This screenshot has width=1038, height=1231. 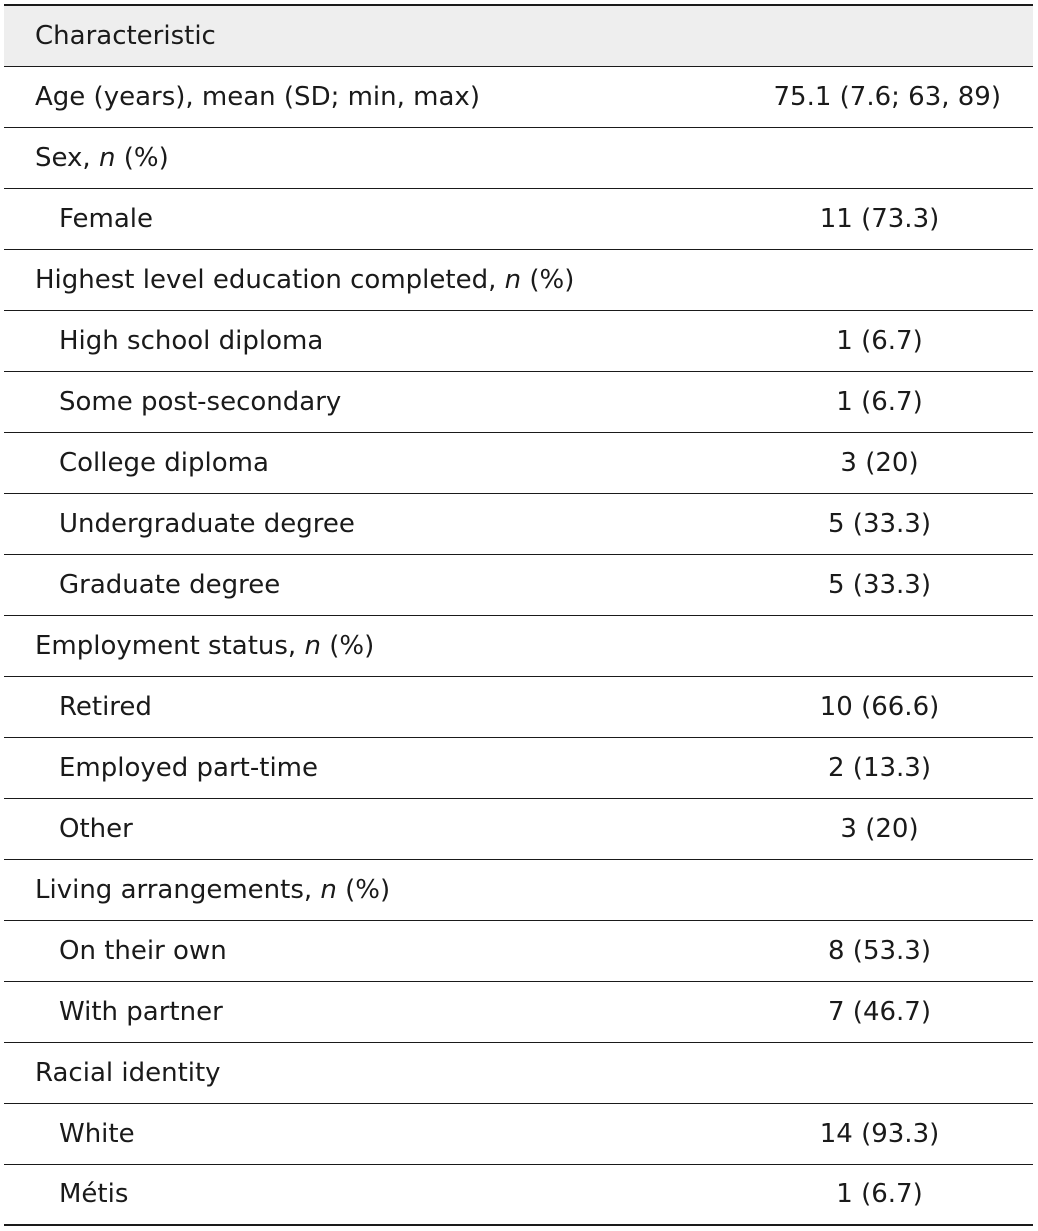 I want to click on row-label: High school diploma, so click(x=384, y=341).